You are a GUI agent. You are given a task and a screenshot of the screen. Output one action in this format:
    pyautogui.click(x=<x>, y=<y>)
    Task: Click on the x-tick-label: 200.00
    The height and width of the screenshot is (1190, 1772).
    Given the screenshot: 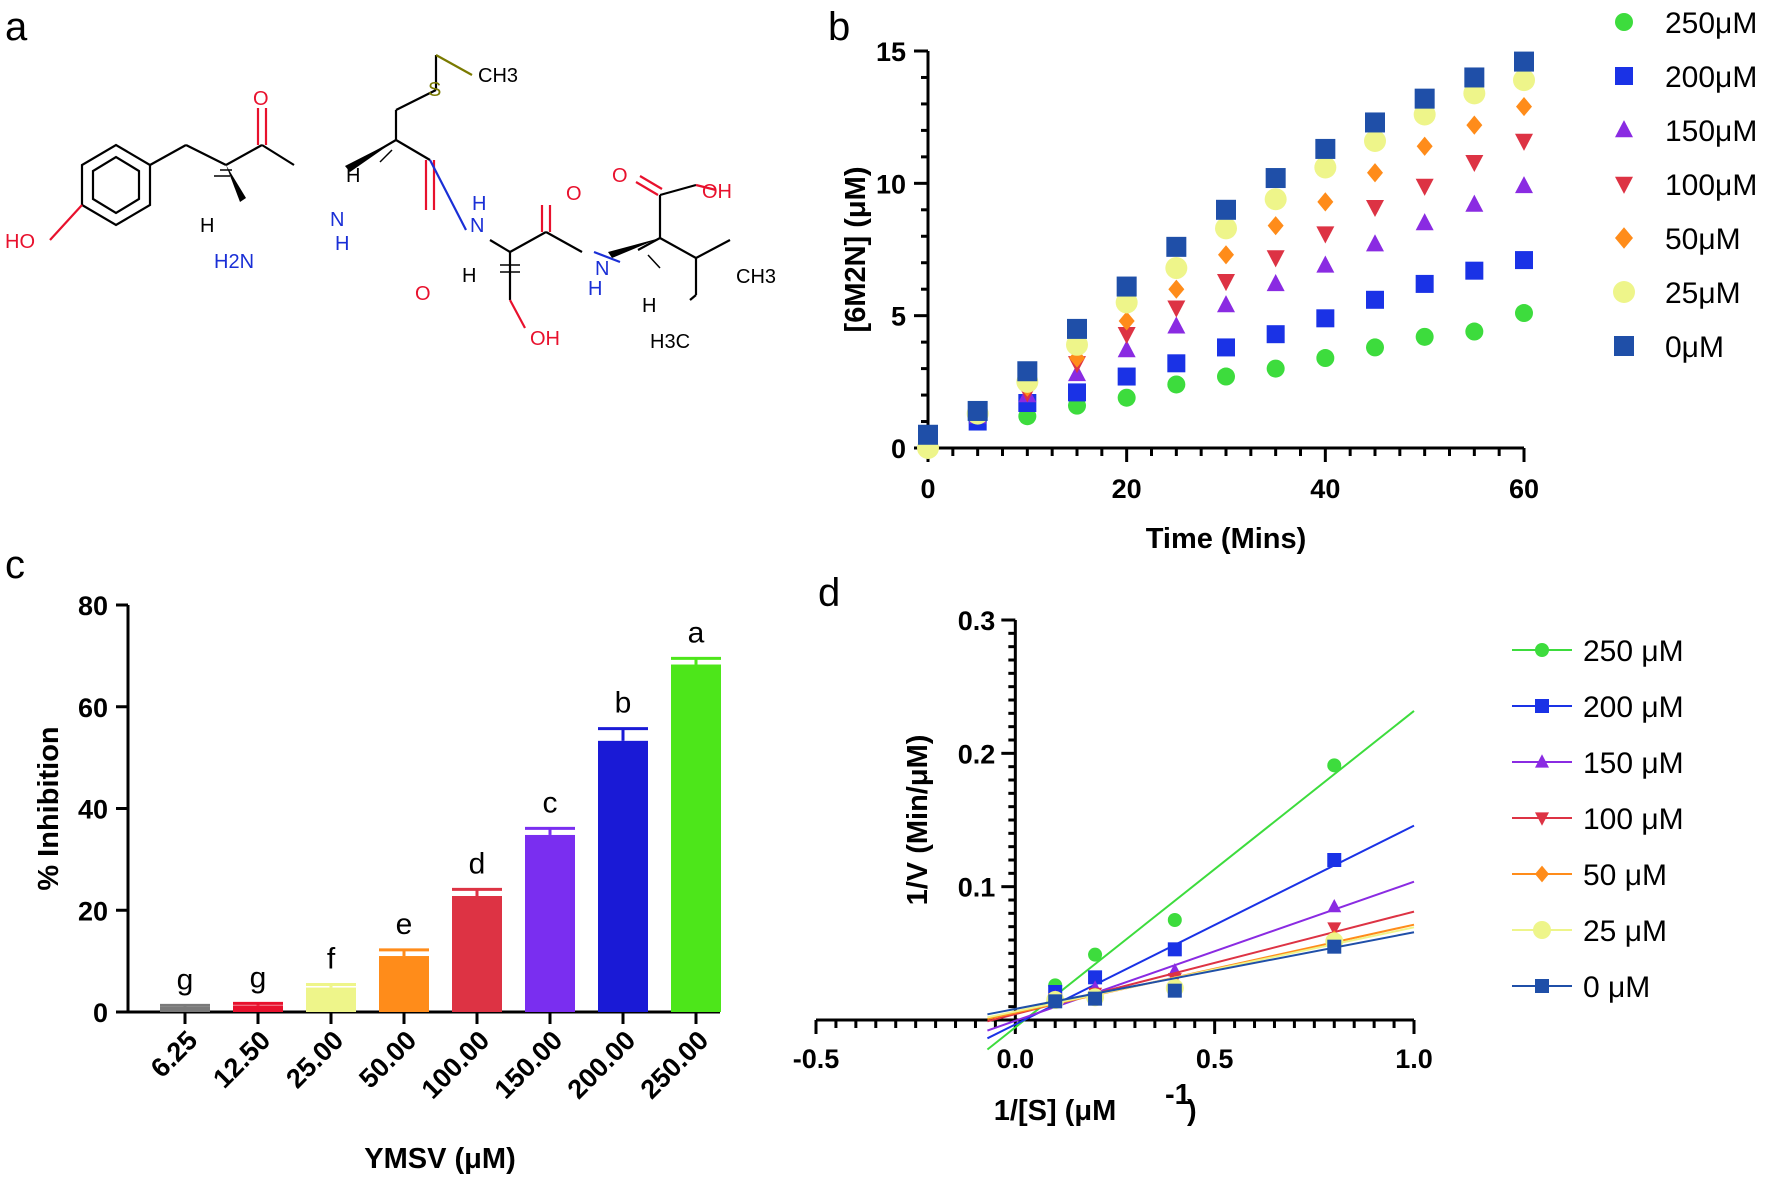 What is the action you would take?
    pyautogui.click(x=602, y=1065)
    